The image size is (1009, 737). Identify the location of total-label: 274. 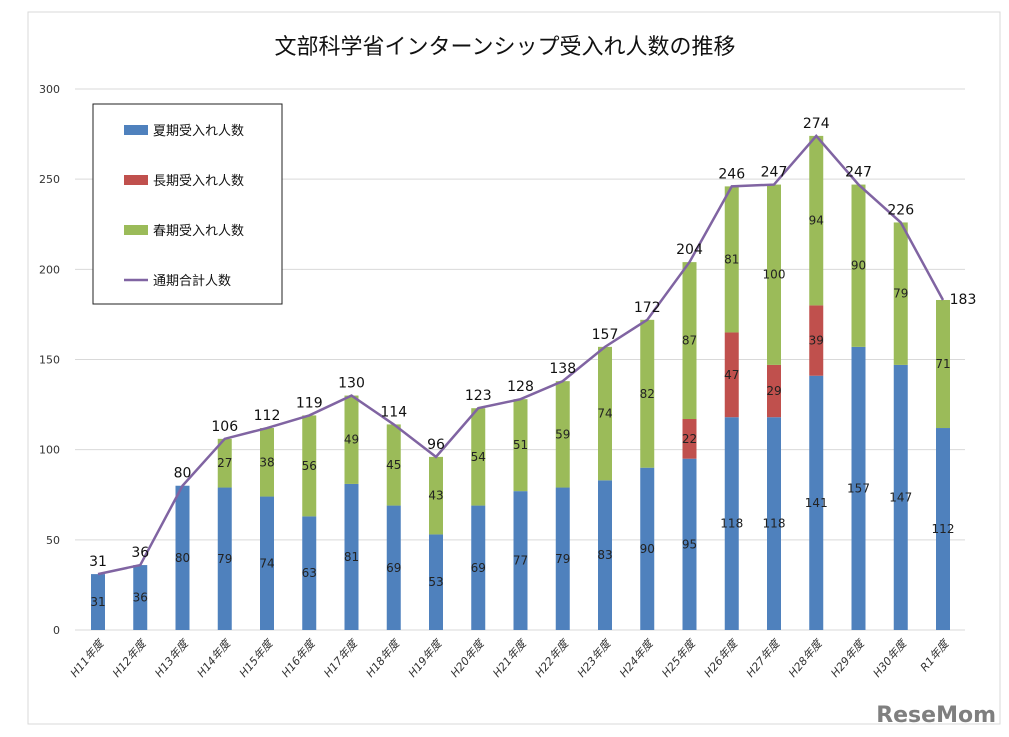
(816, 124).